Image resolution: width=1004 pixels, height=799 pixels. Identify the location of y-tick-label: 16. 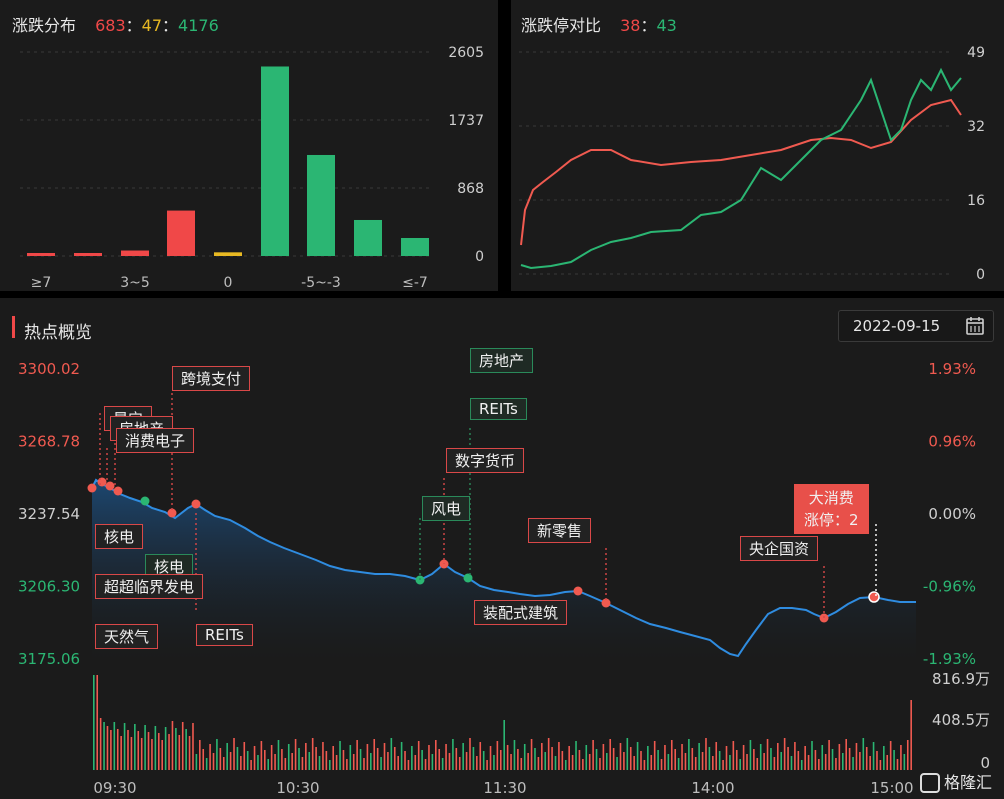
(976, 201).